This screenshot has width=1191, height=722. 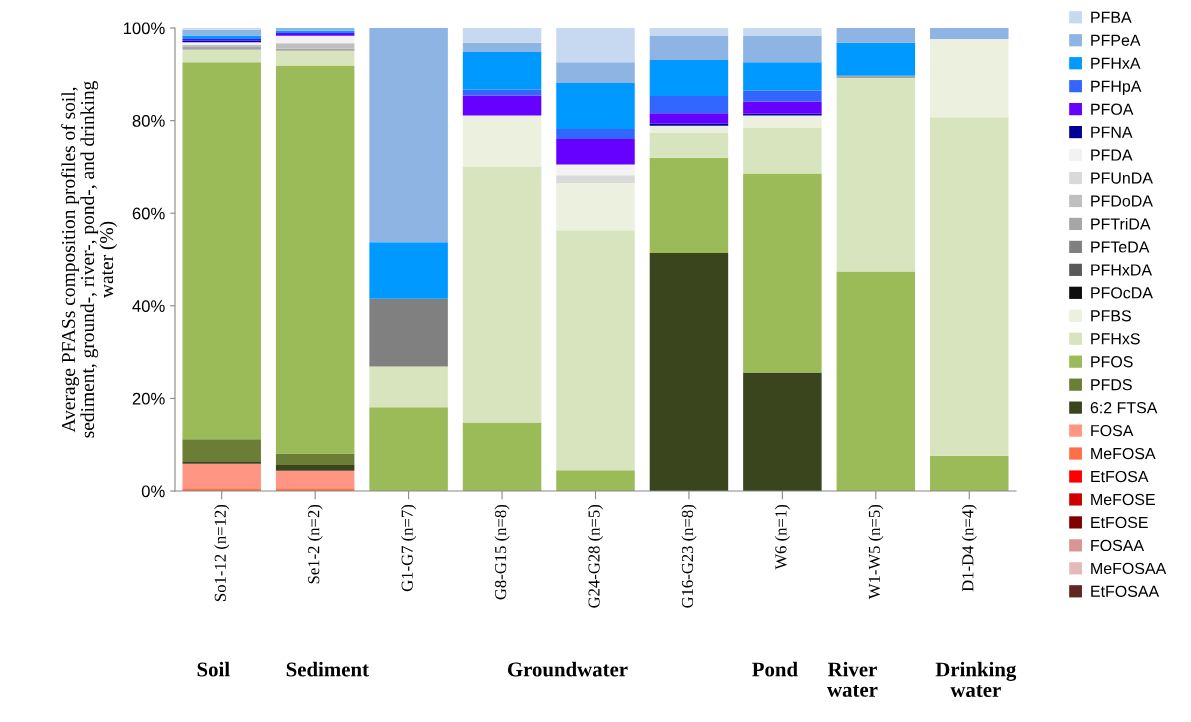 I want to click on x-tick-label: G24-G28 (n=5), so click(x=595, y=556).